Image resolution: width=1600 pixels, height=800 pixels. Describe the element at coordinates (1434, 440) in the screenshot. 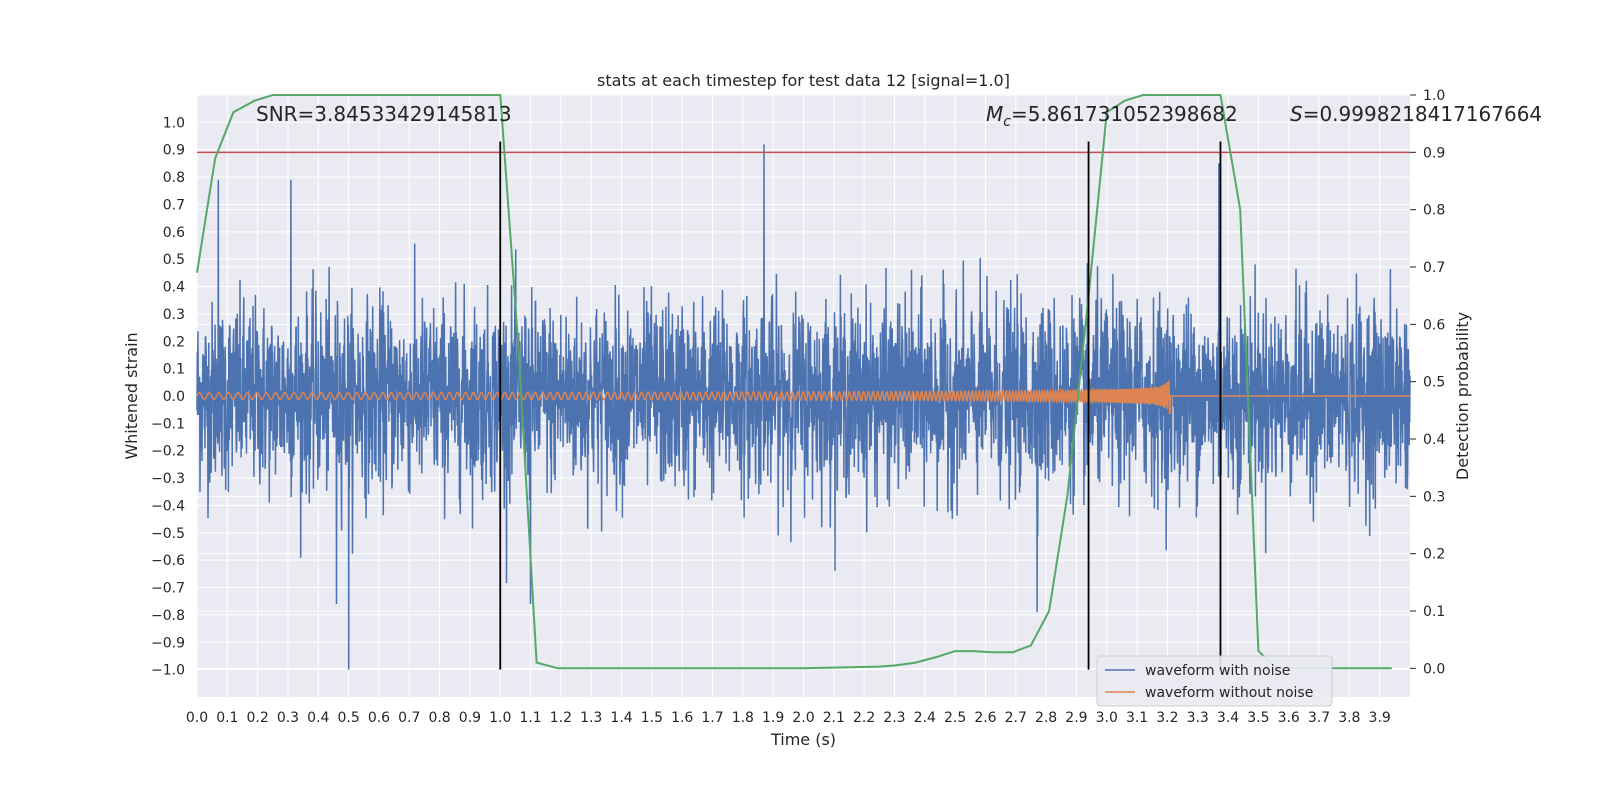

I see `y2-tick-label: 0.4` at that location.